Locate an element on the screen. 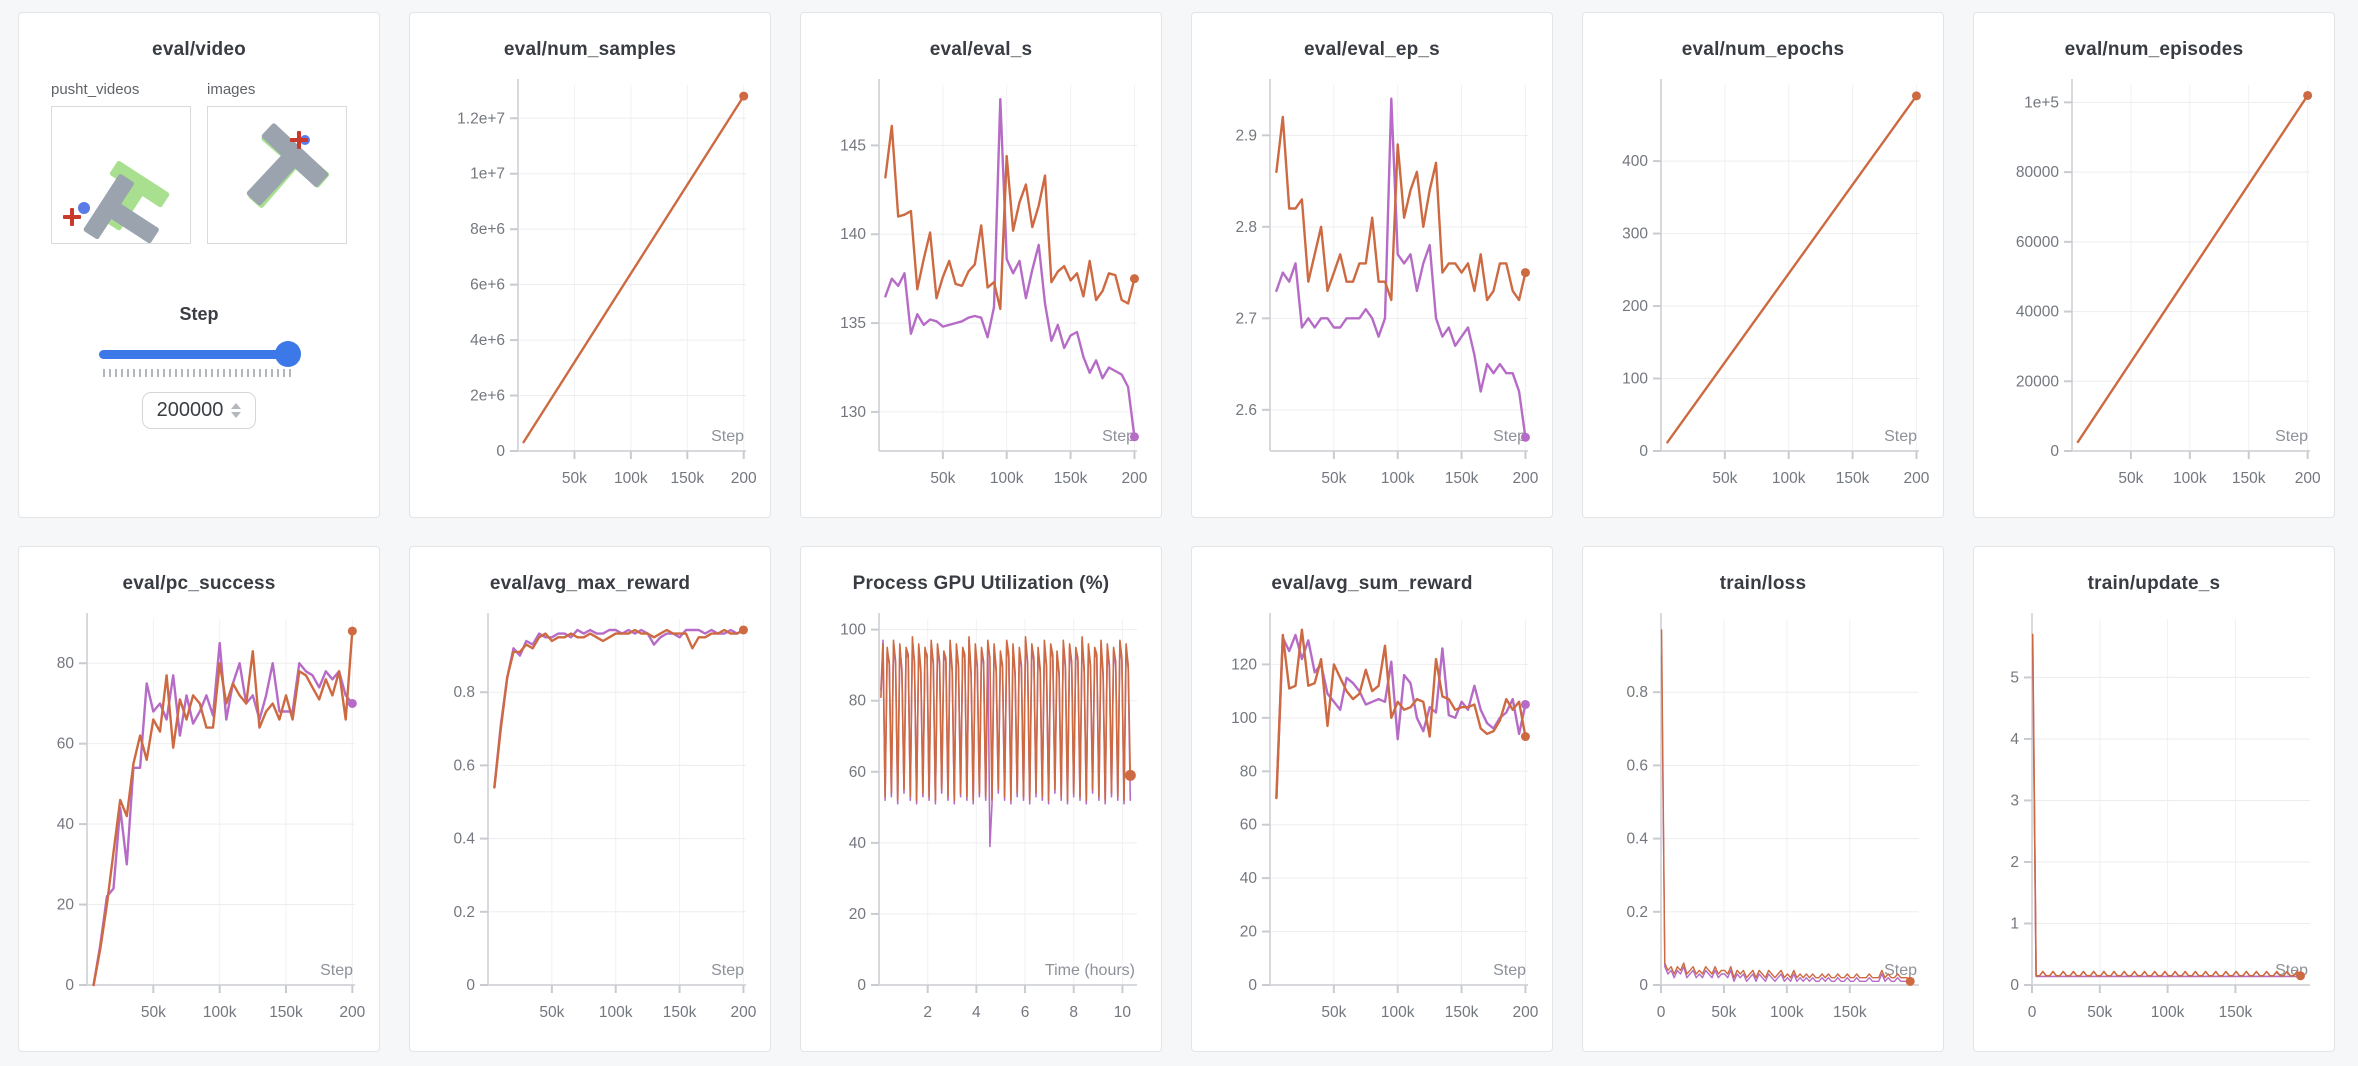  svg-text: 80 is located at coordinates (1249, 771).